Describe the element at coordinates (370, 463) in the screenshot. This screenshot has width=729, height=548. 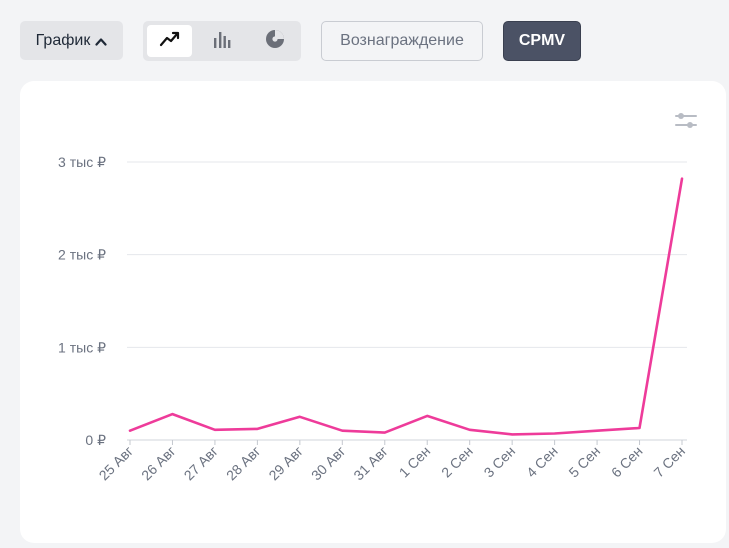
I see `x-tick-label: 31 Авг` at that location.